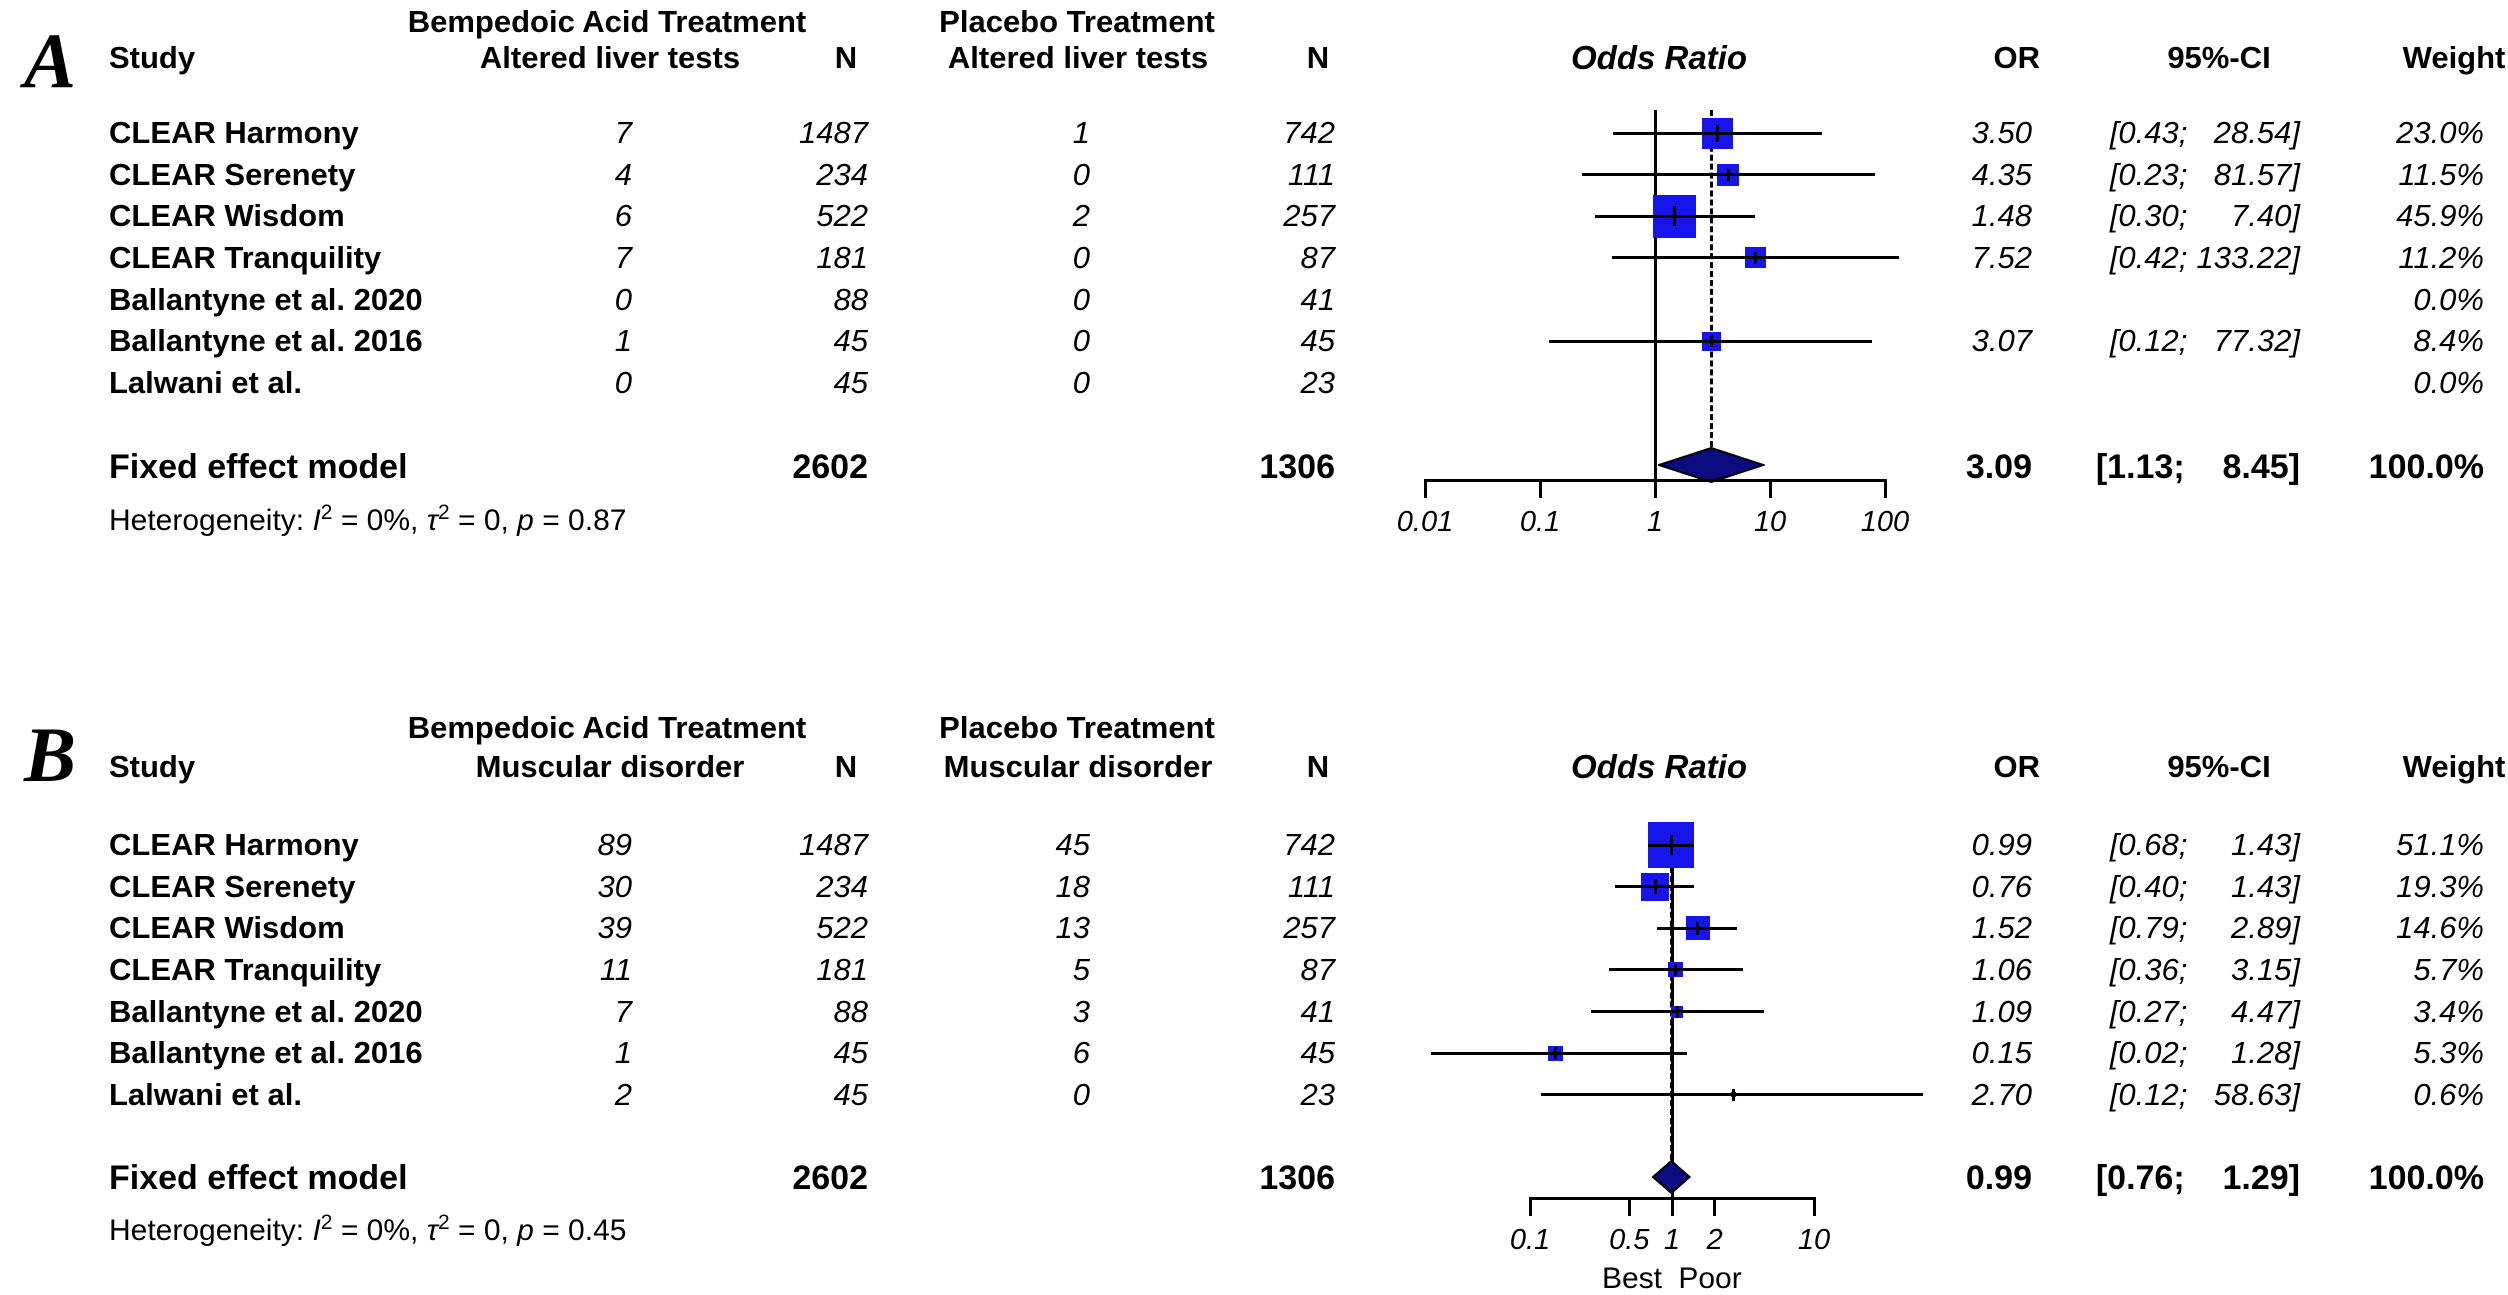  What do you see at coordinates (2204, 257) in the screenshot?
I see `ci-value: [0.42; 133.22]` at bounding box center [2204, 257].